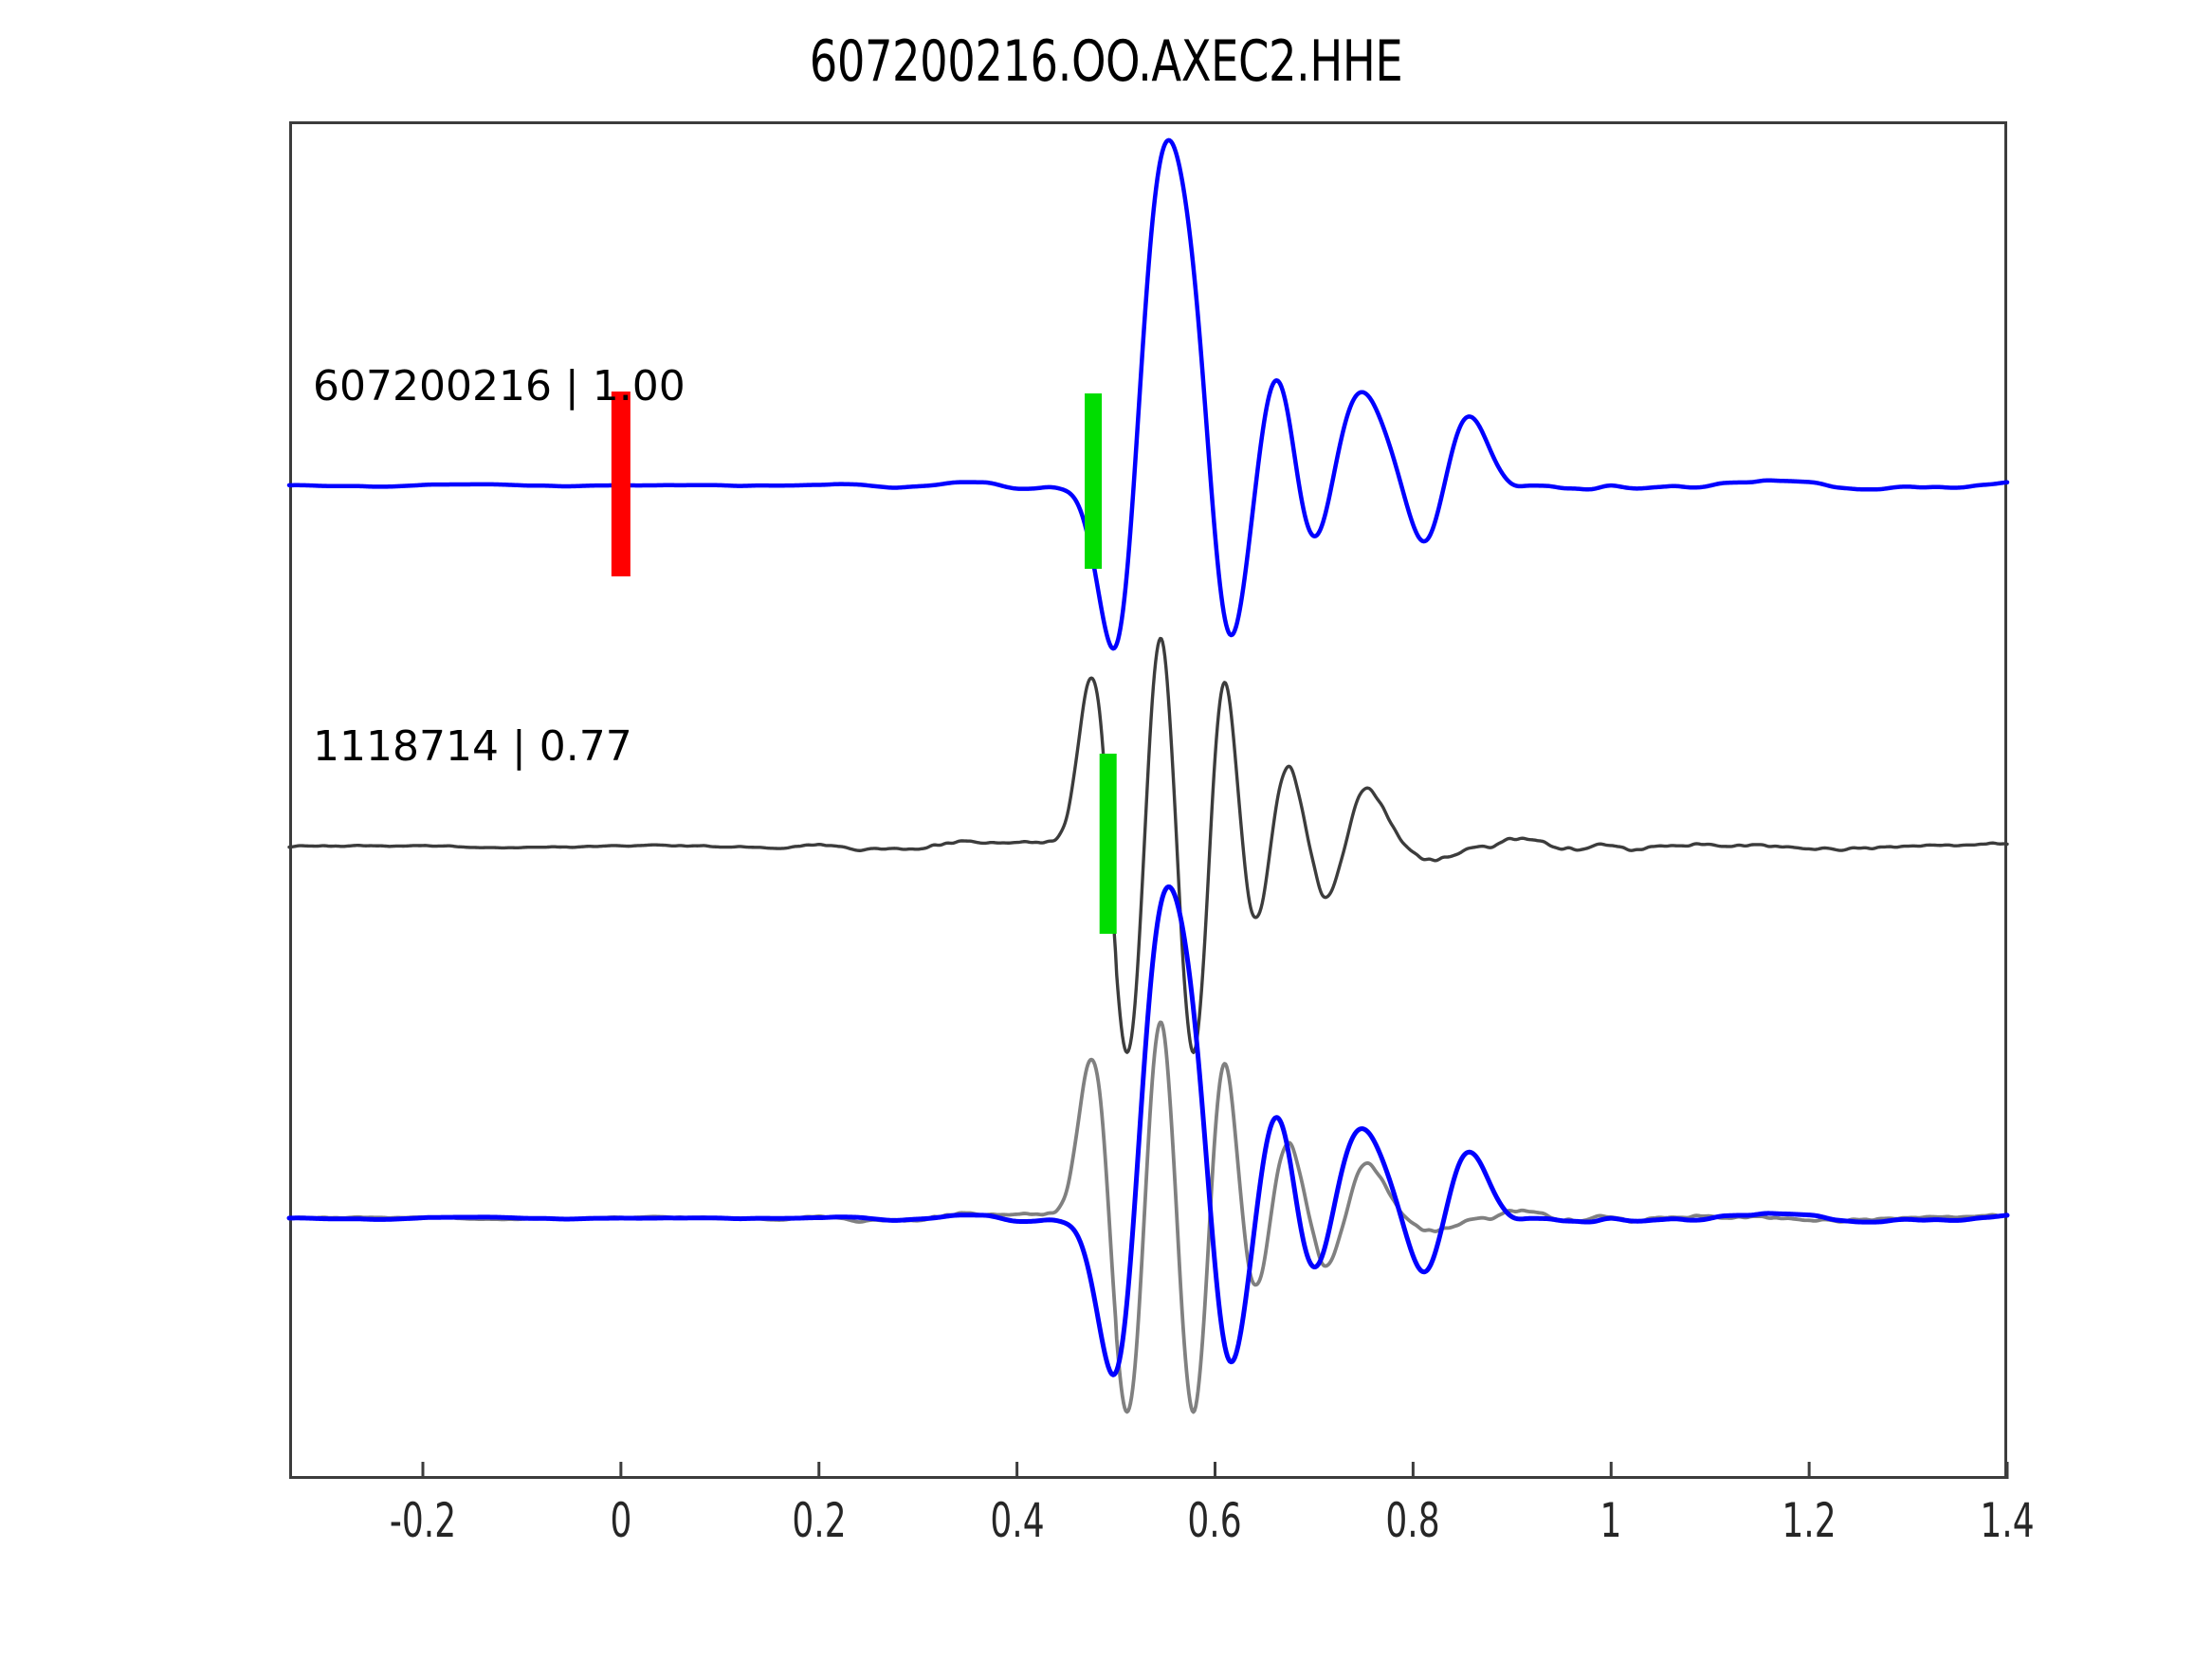 The width and height of the screenshot is (2212, 1659). What do you see at coordinates (2007, 1520) in the screenshot?
I see `x-tick-label: 1.4` at bounding box center [2007, 1520].